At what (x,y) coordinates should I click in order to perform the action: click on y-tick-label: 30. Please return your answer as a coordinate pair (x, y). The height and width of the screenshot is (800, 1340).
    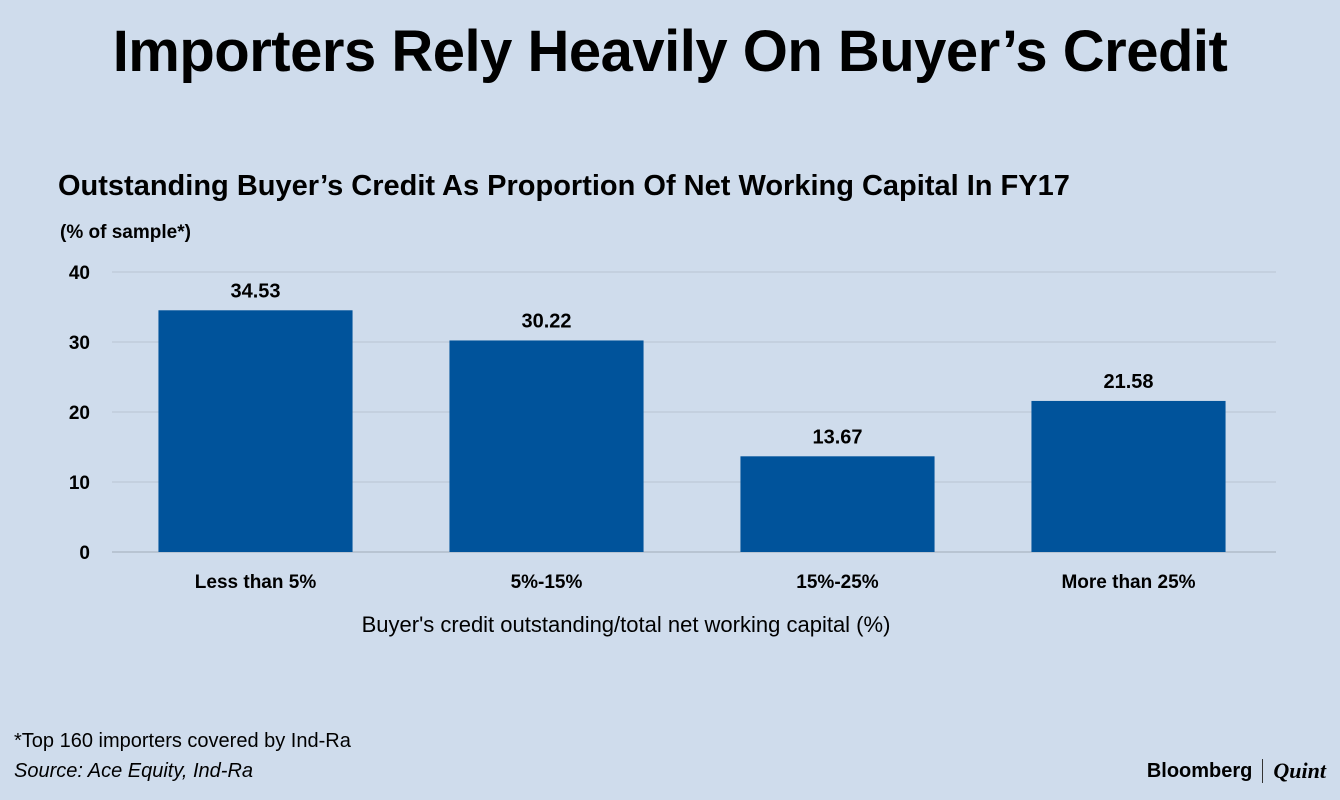
    Looking at the image, I should click on (79, 343).